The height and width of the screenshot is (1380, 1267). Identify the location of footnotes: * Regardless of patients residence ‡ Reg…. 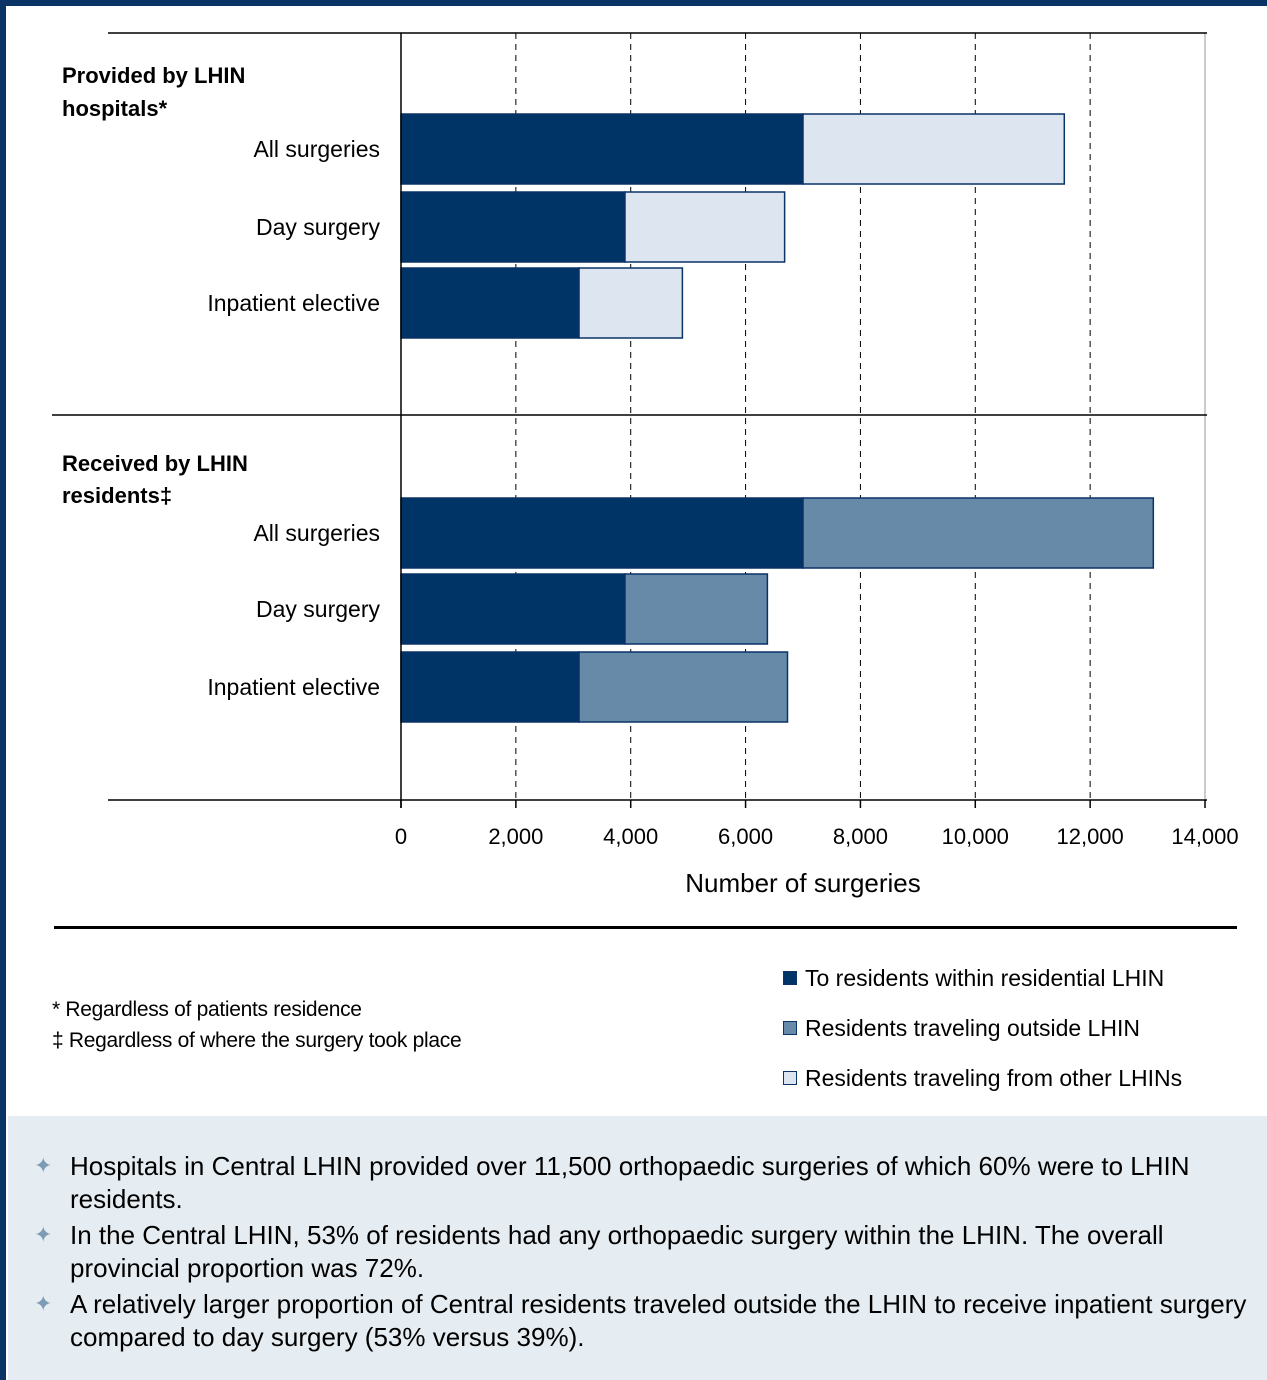
(257, 1025).